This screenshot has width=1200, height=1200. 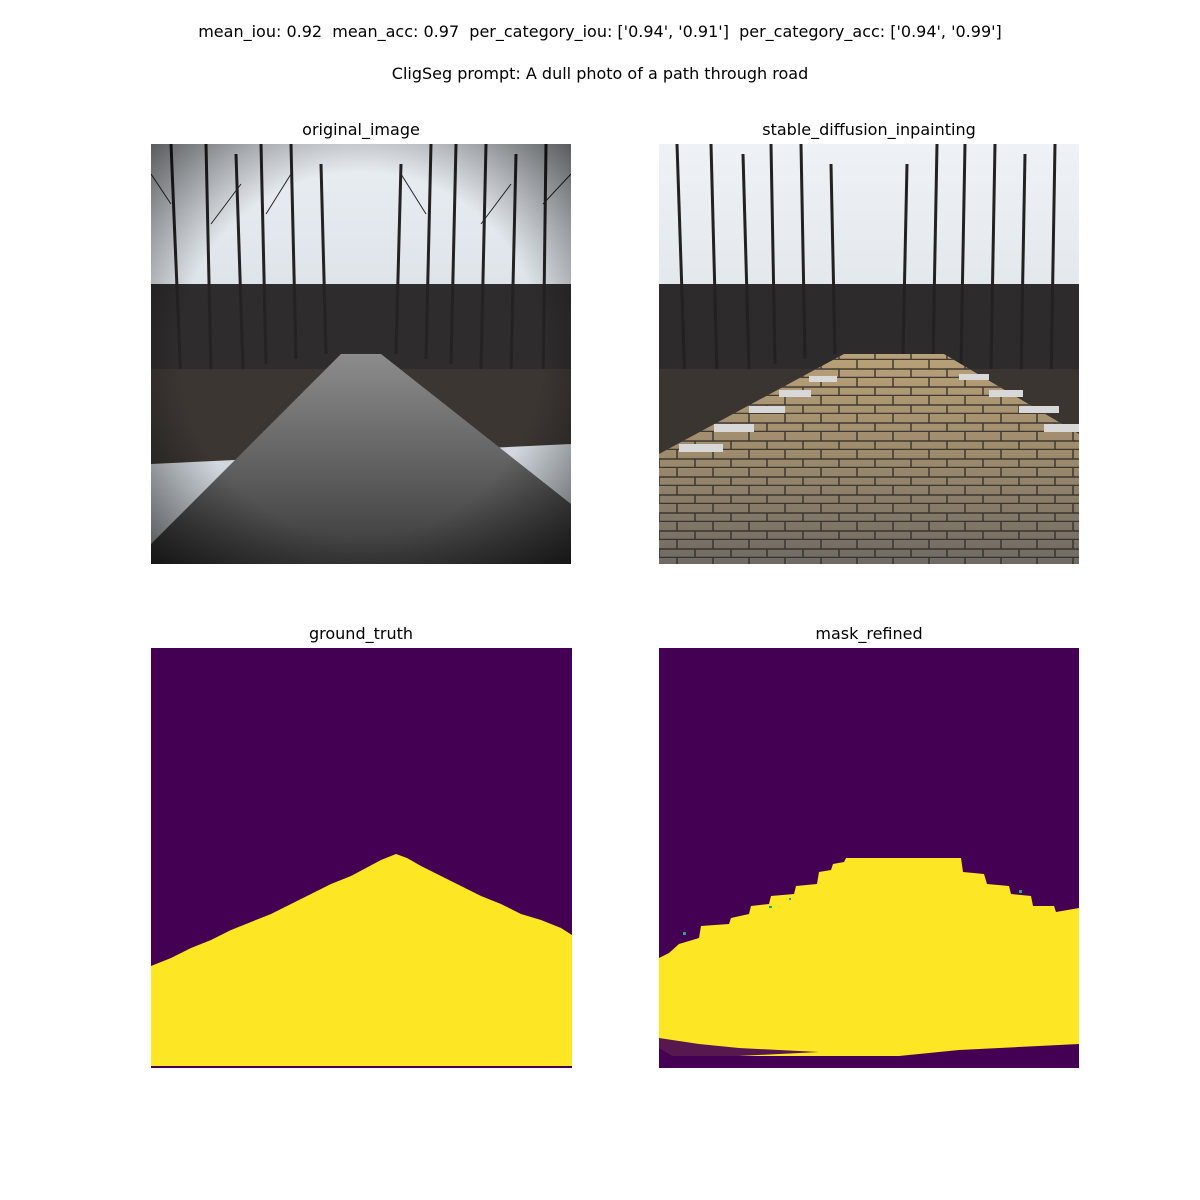 What do you see at coordinates (869, 129) in the screenshot?
I see `inpainting-title: stable_diffusion_inpainting` at bounding box center [869, 129].